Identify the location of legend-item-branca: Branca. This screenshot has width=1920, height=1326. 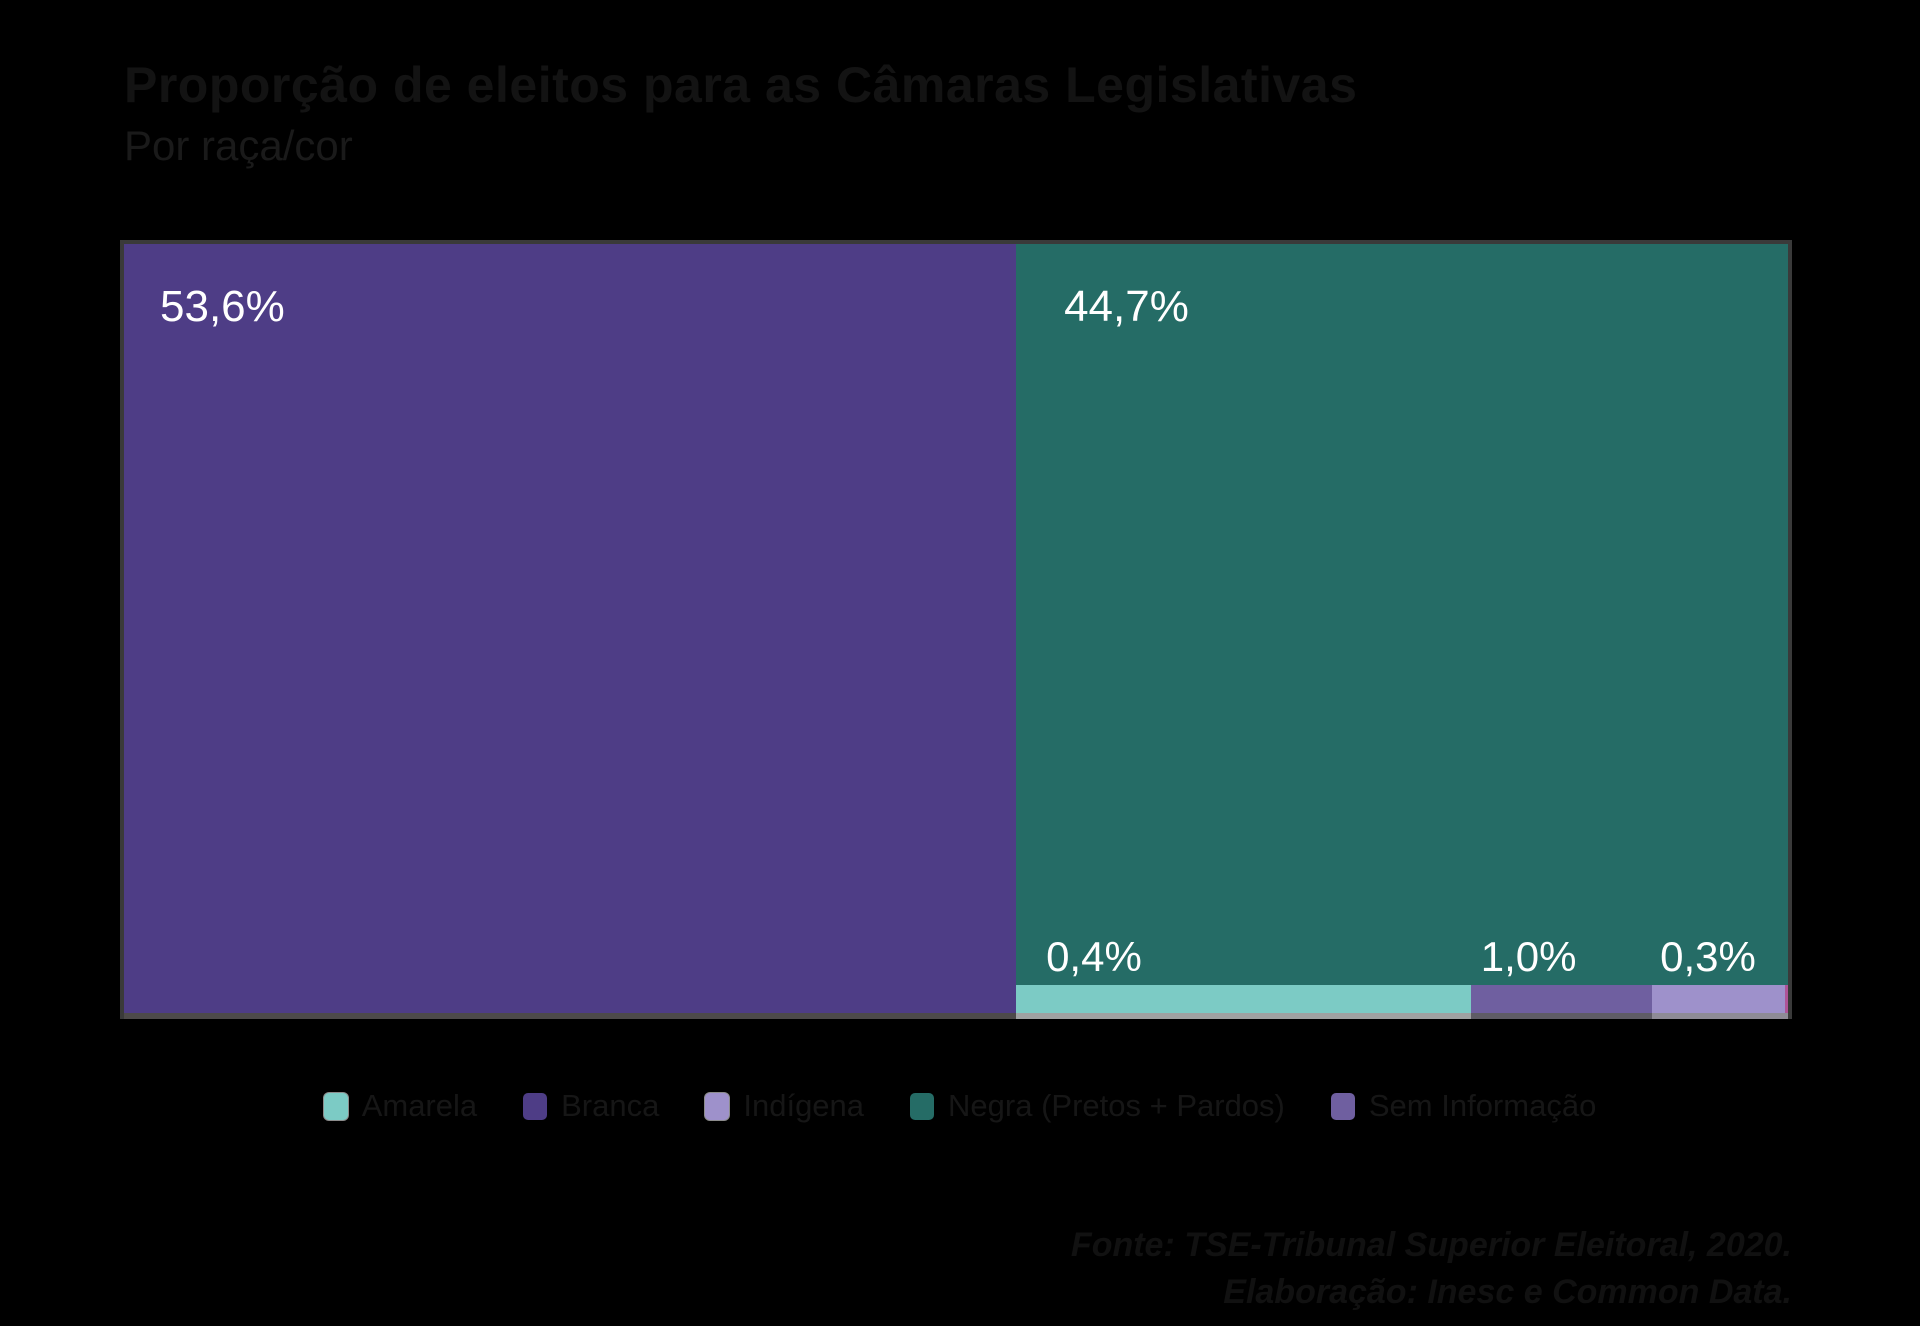
(591, 1106).